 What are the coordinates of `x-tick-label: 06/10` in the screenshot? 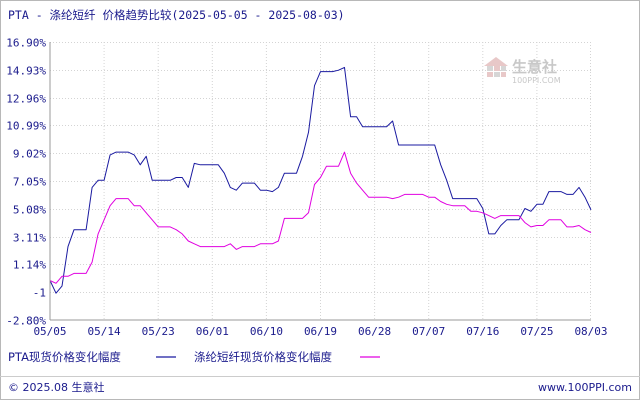 It's located at (266, 331).